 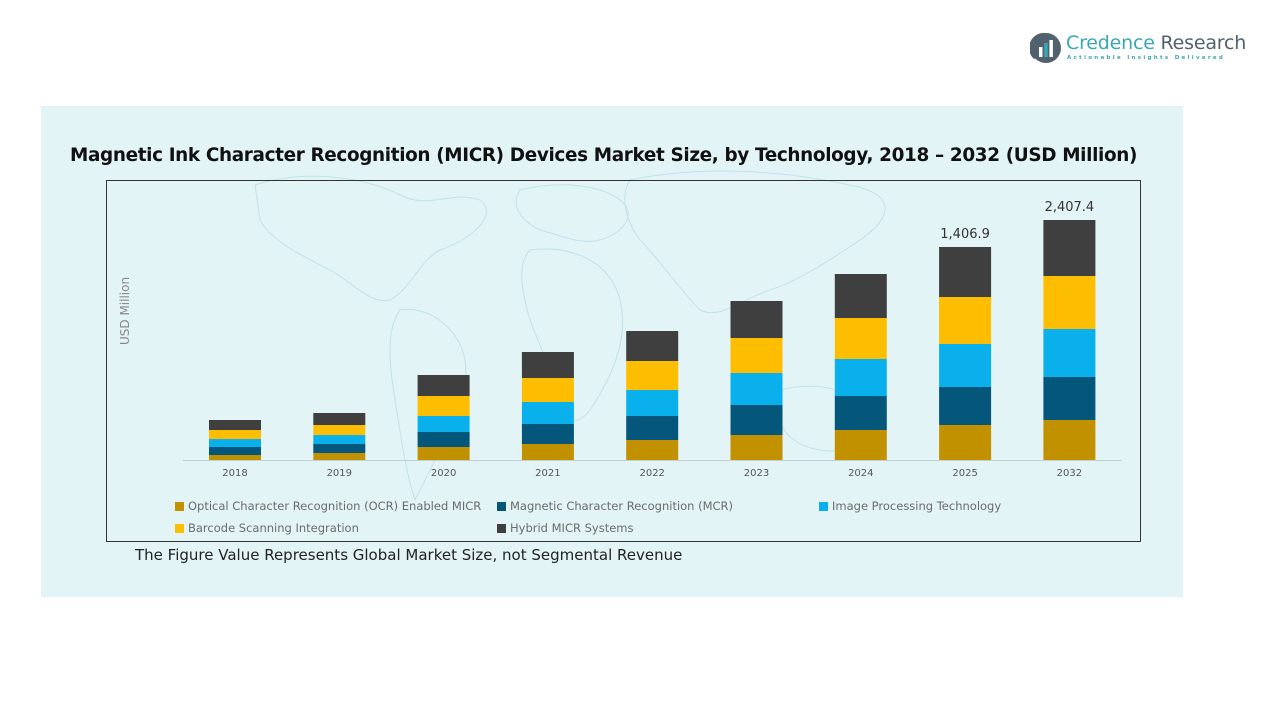 What do you see at coordinates (652, 346) in the screenshot?
I see `bar-segment-2022-s4` at bounding box center [652, 346].